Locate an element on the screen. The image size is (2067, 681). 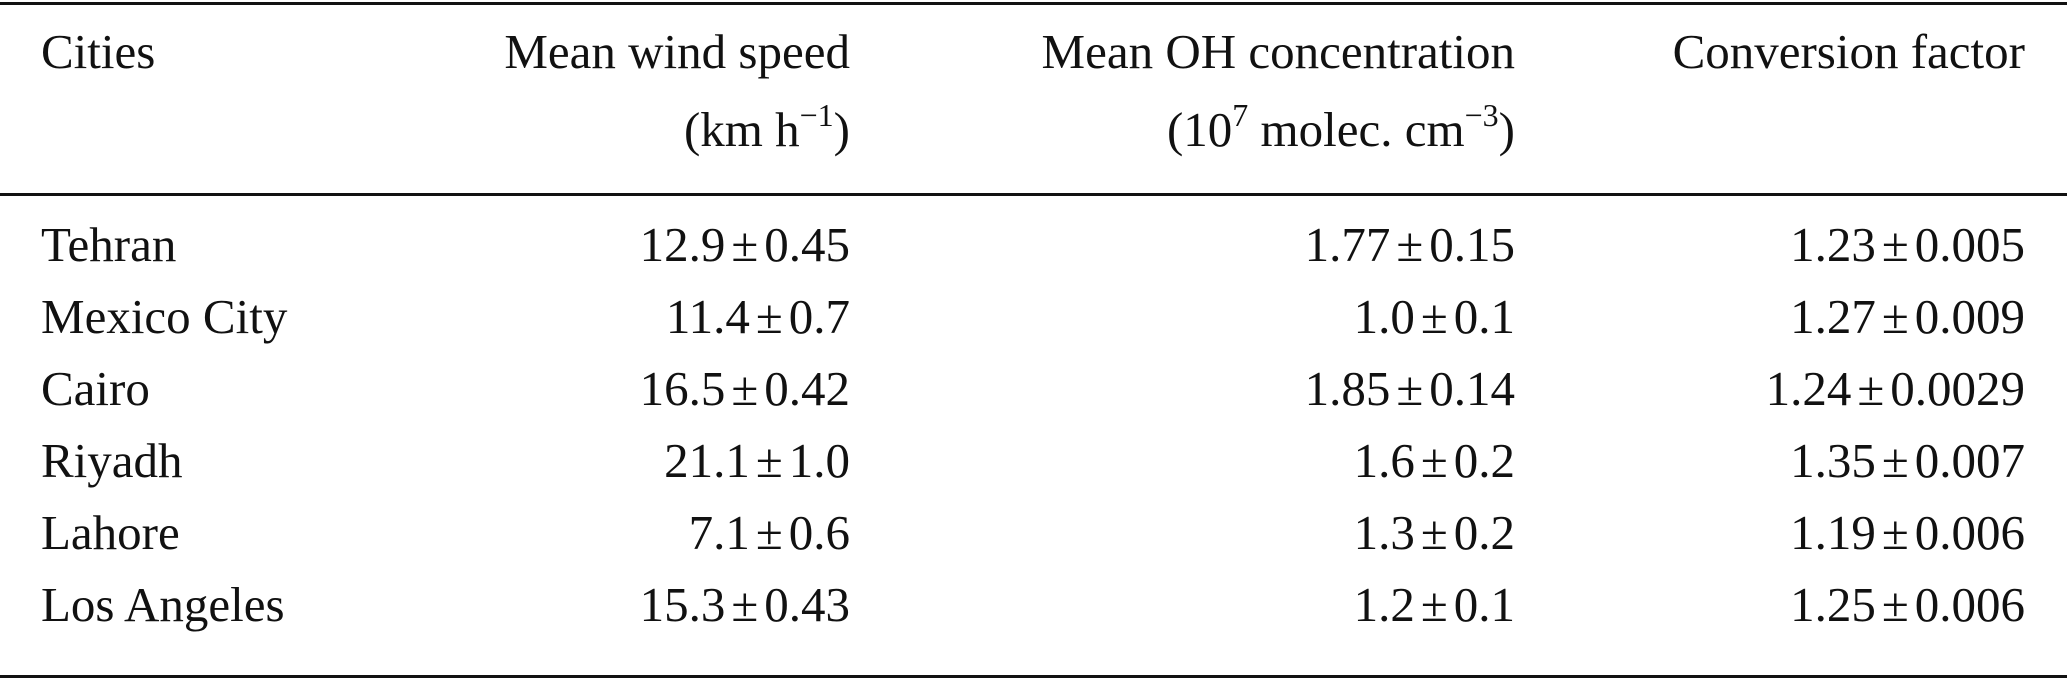
header-cities: Cities is located at coordinates (98, 51).